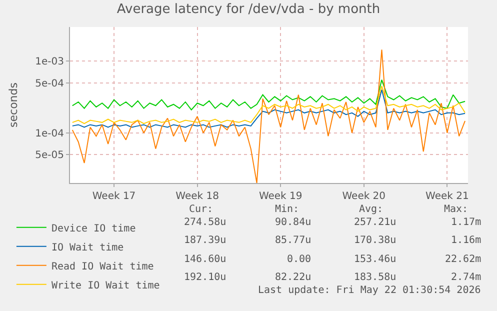 This screenshot has height=311, width=497. Describe the element at coordinates (447, 196) in the screenshot. I see `x-tick-label: Week 21` at that location.